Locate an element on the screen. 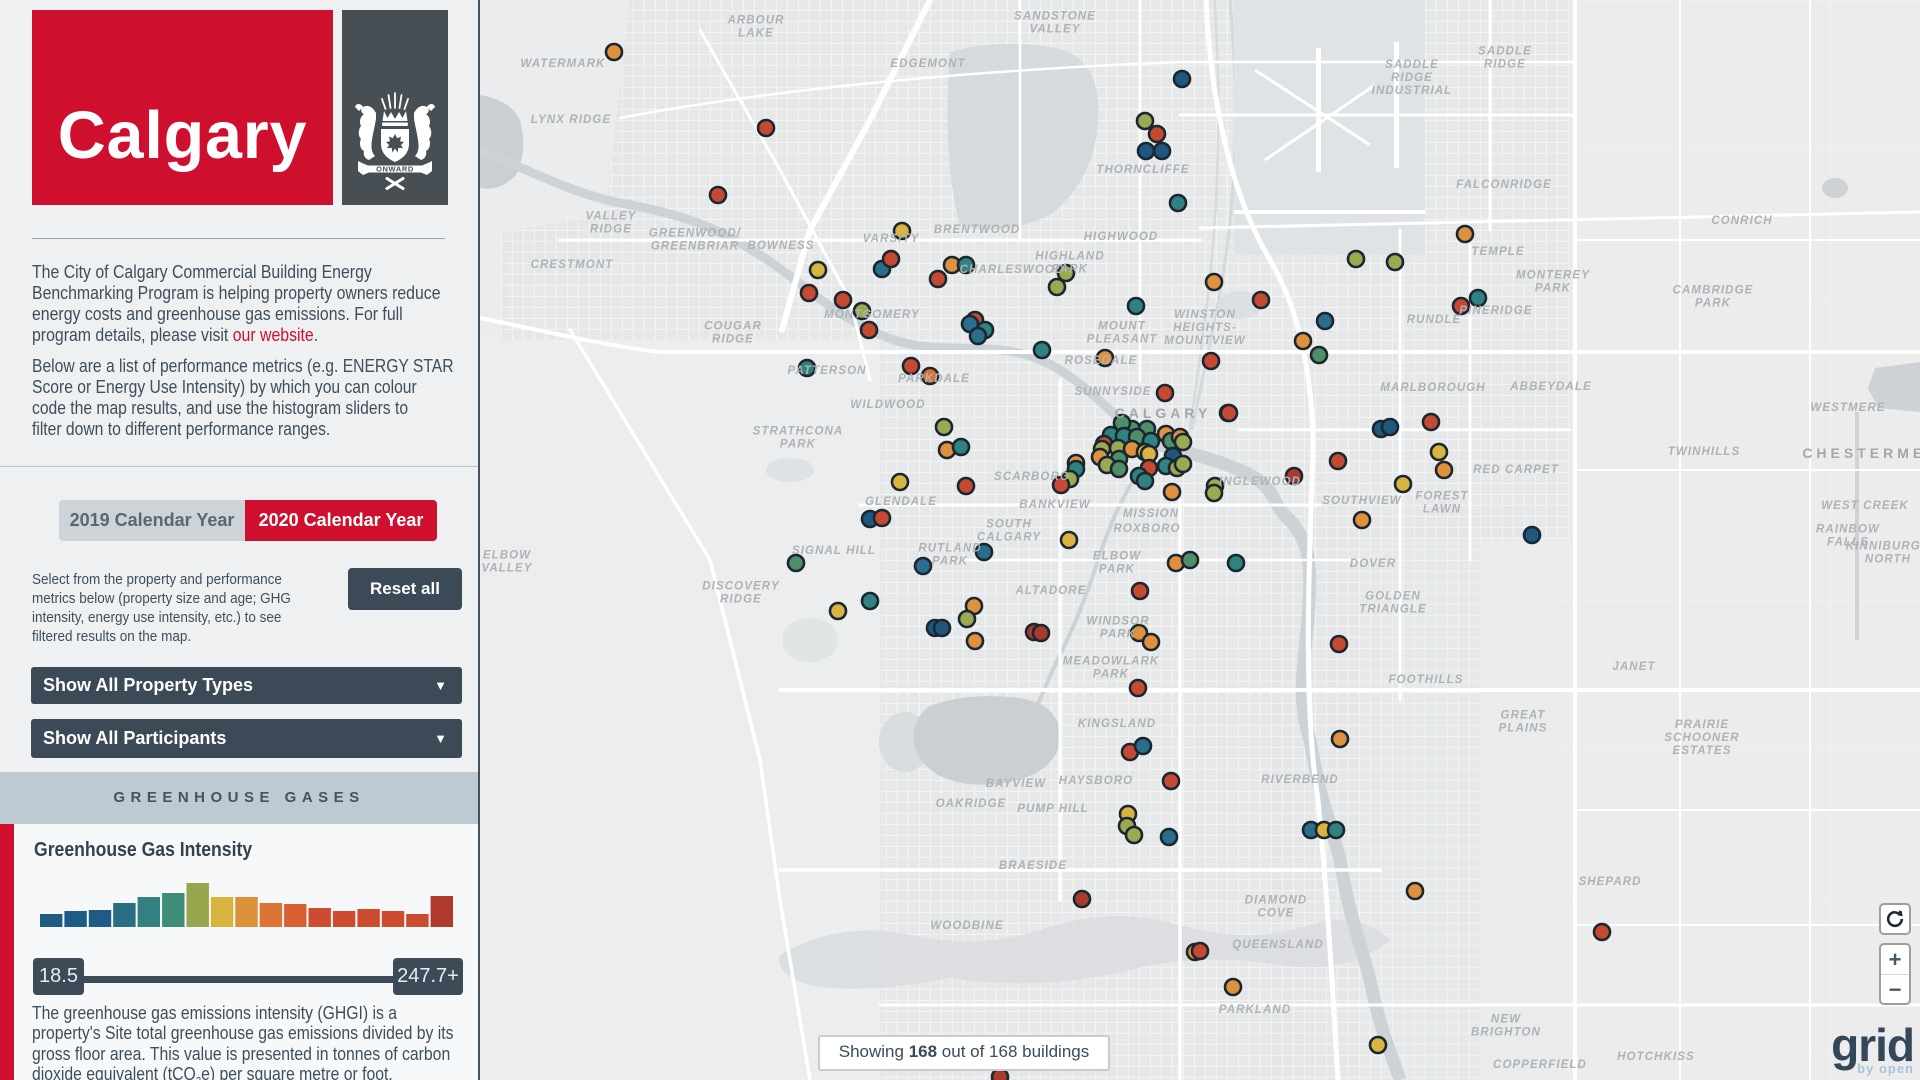  svg-text: TEMPLE is located at coordinates (1497, 252).